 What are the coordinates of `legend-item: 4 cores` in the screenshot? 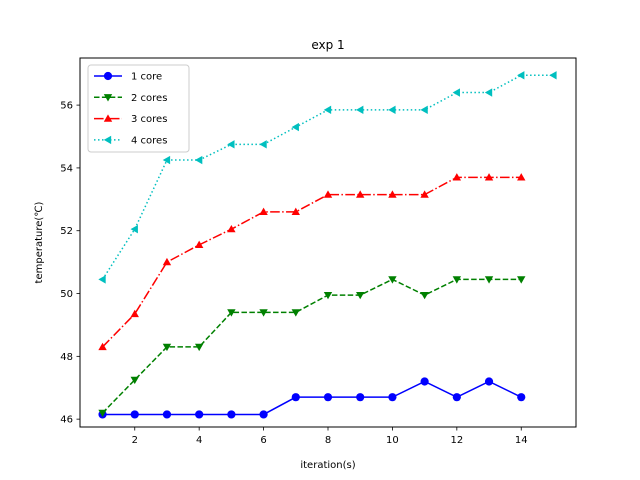 It's located at (130, 140).